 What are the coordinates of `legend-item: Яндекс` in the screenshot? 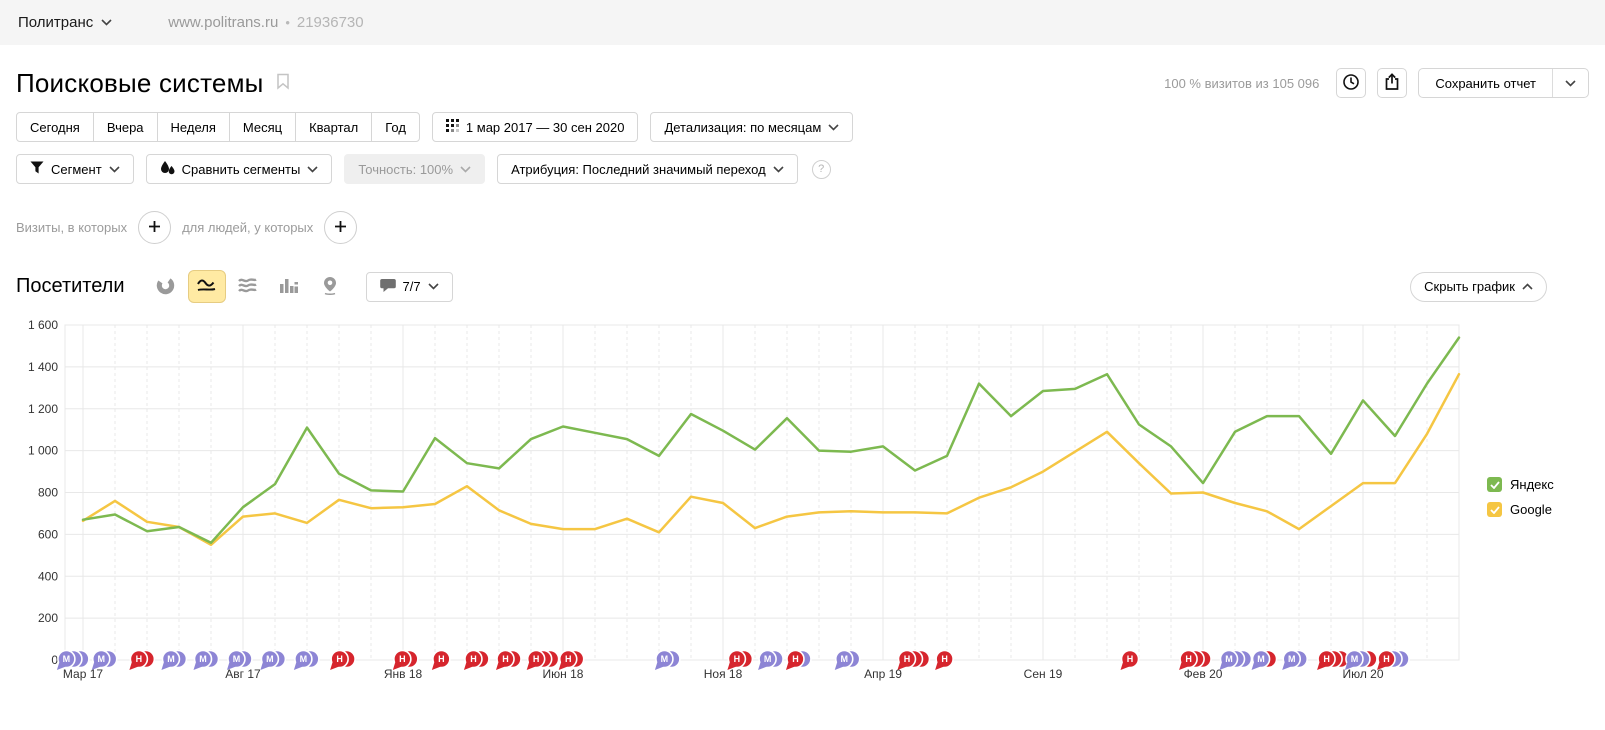 It's located at (1520, 484).